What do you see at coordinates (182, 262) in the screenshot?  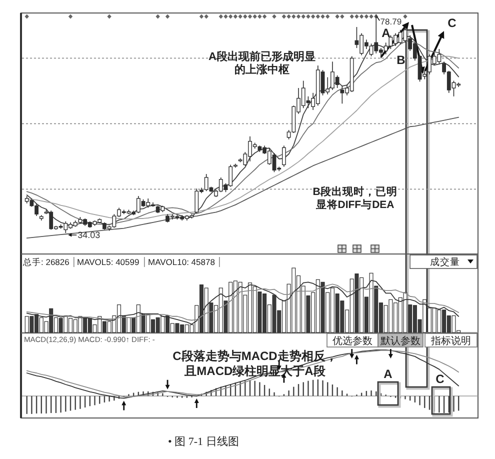 I see `text: MAVOL10: 45878` at bounding box center [182, 262].